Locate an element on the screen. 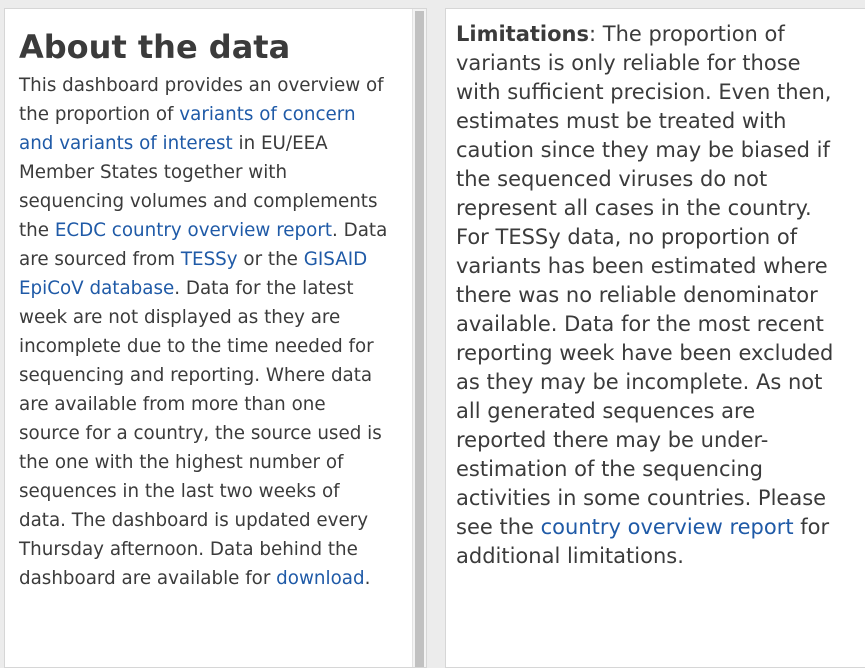  country-overview-report-link: country overview report is located at coordinates (667, 527).